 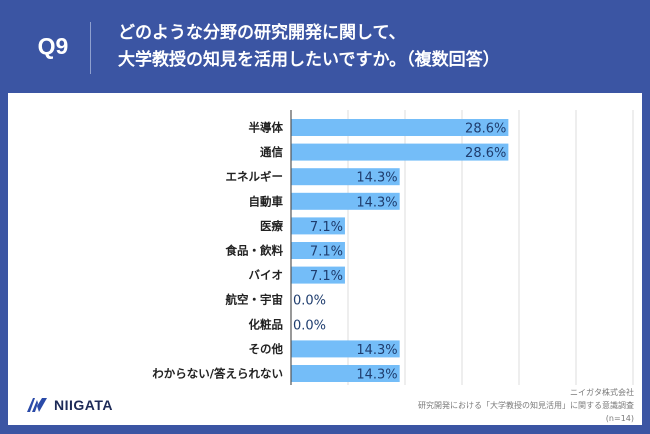 I want to click on header-divider, so click(x=90, y=48).